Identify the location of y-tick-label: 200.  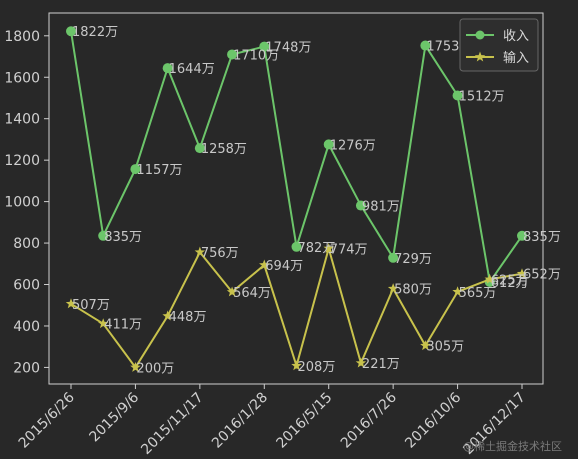
(26, 368).